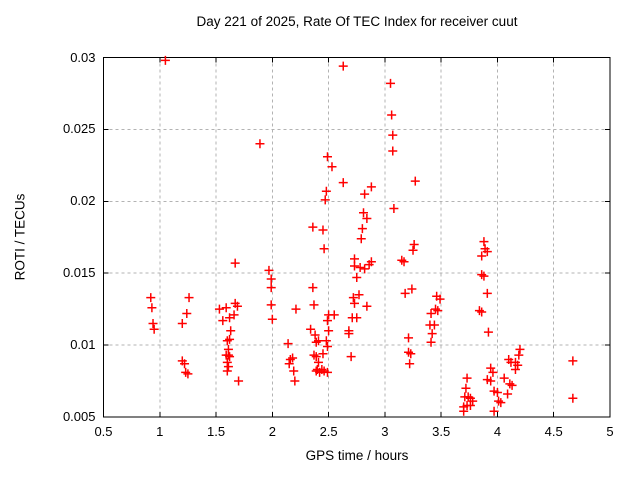 The image size is (640, 480). Describe the element at coordinates (610, 431) in the screenshot. I see `x-tick-label: 5` at that location.